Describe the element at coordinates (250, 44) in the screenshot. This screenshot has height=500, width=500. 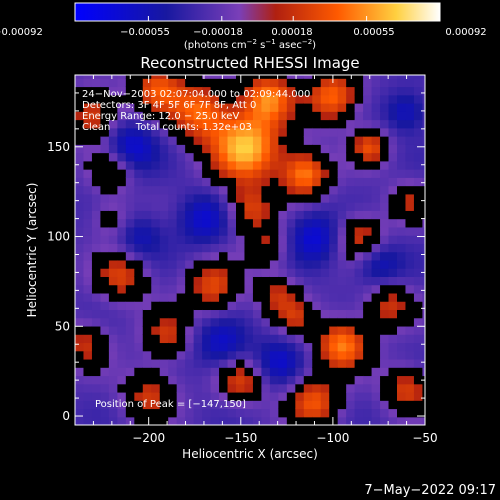
I see `colorbar-unit: (photons cm−2 s−1 asec−2)` at that location.